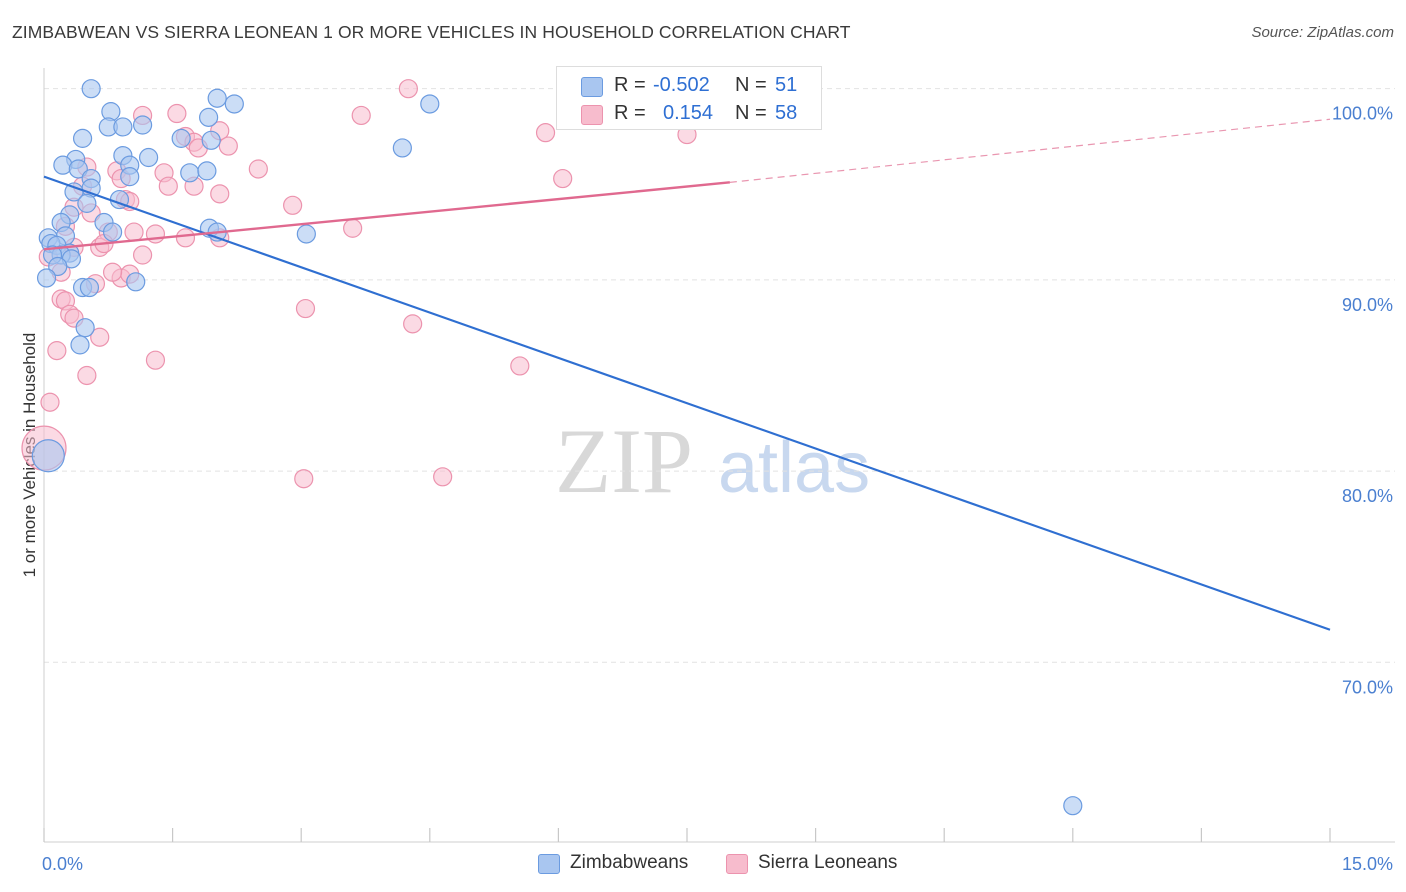 This screenshot has width=1406, height=892. Describe the element at coordinates (1362, 114) in the screenshot. I see `y-tick-label: 100.0%` at that location.